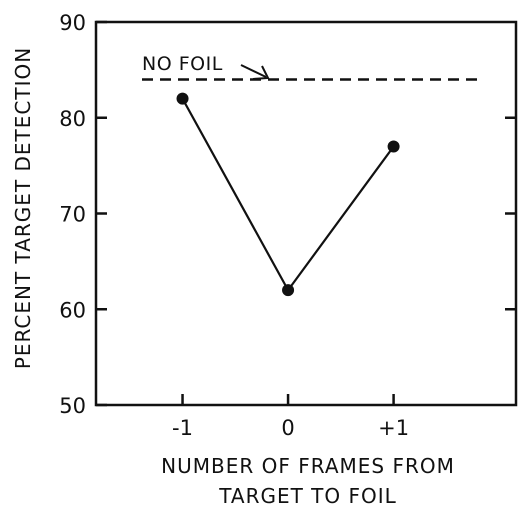 The width and height of the screenshot is (519, 509). What do you see at coordinates (72, 119) in the screenshot?
I see `y-tick-label-80: 80` at bounding box center [72, 119].